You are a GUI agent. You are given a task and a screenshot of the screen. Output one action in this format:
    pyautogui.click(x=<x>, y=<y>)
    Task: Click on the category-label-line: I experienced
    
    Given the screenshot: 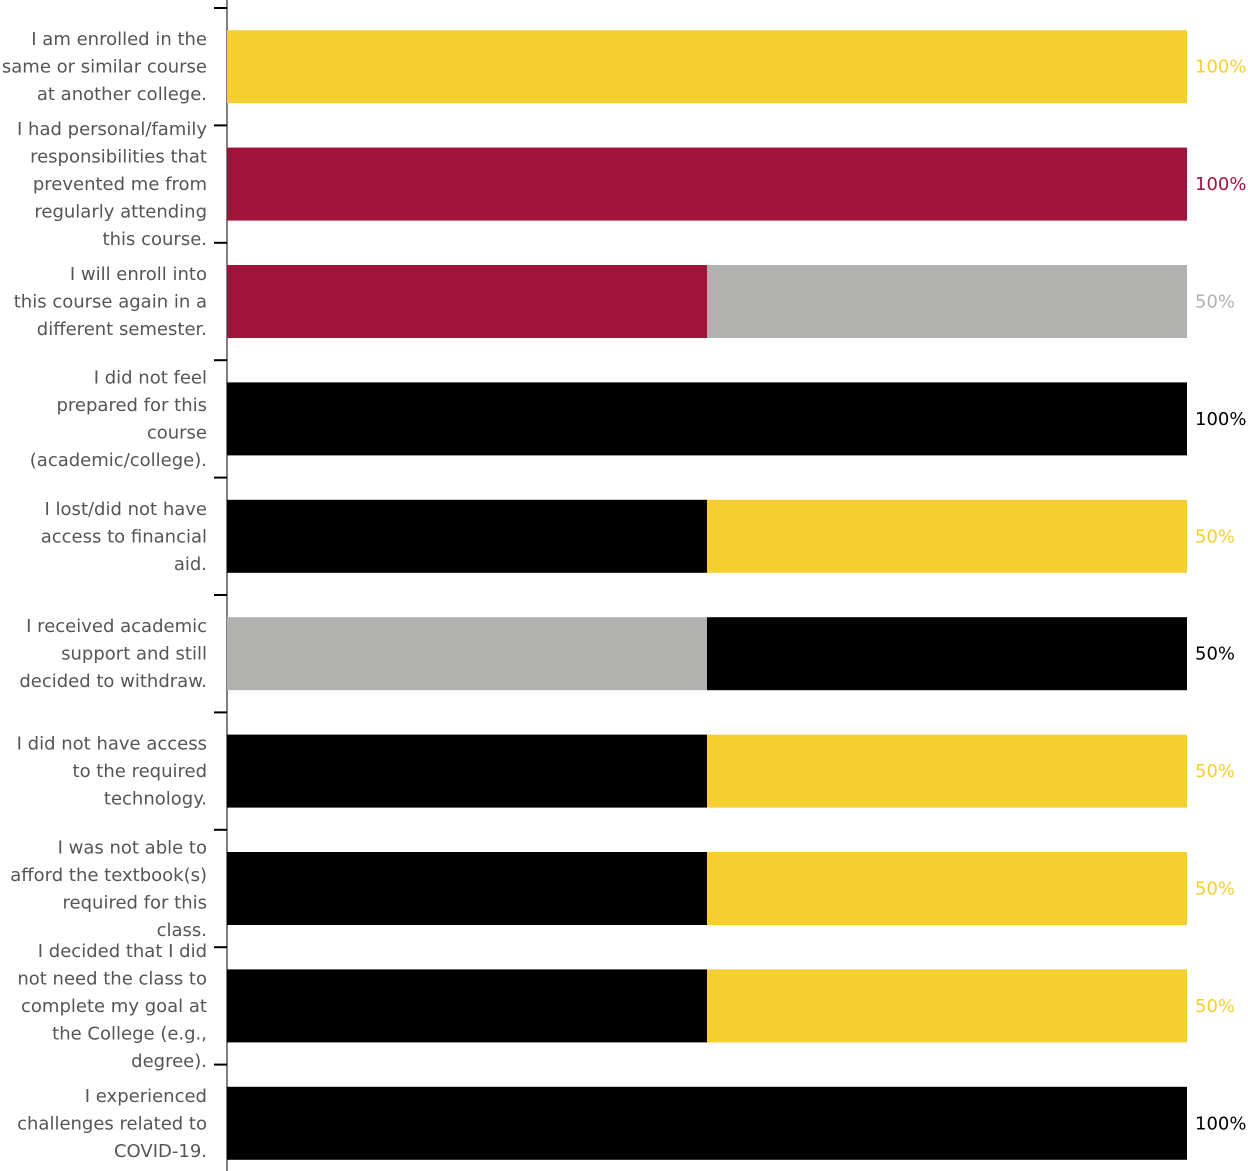 What is the action you would take?
    pyautogui.click(x=146, y=1096)
    